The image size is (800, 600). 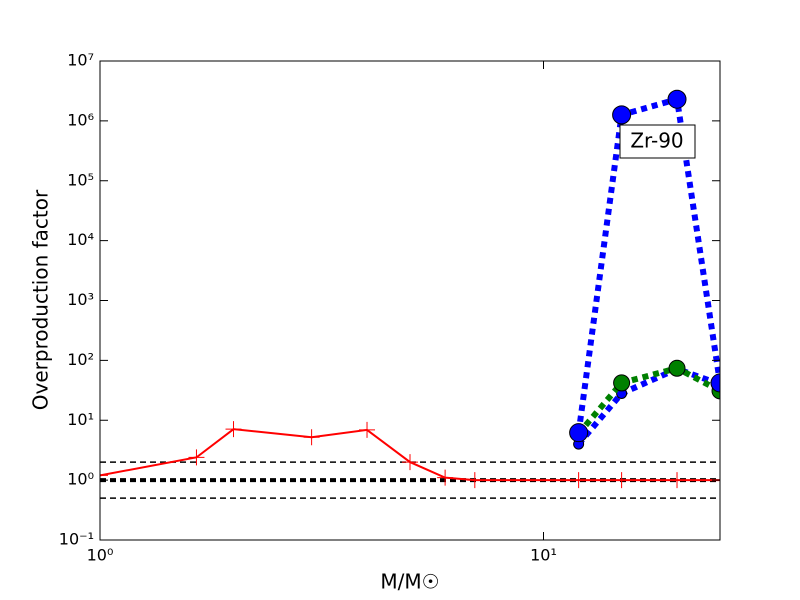 I want to click on y-tick-label: 10⁴, so click(x=80, y=239).